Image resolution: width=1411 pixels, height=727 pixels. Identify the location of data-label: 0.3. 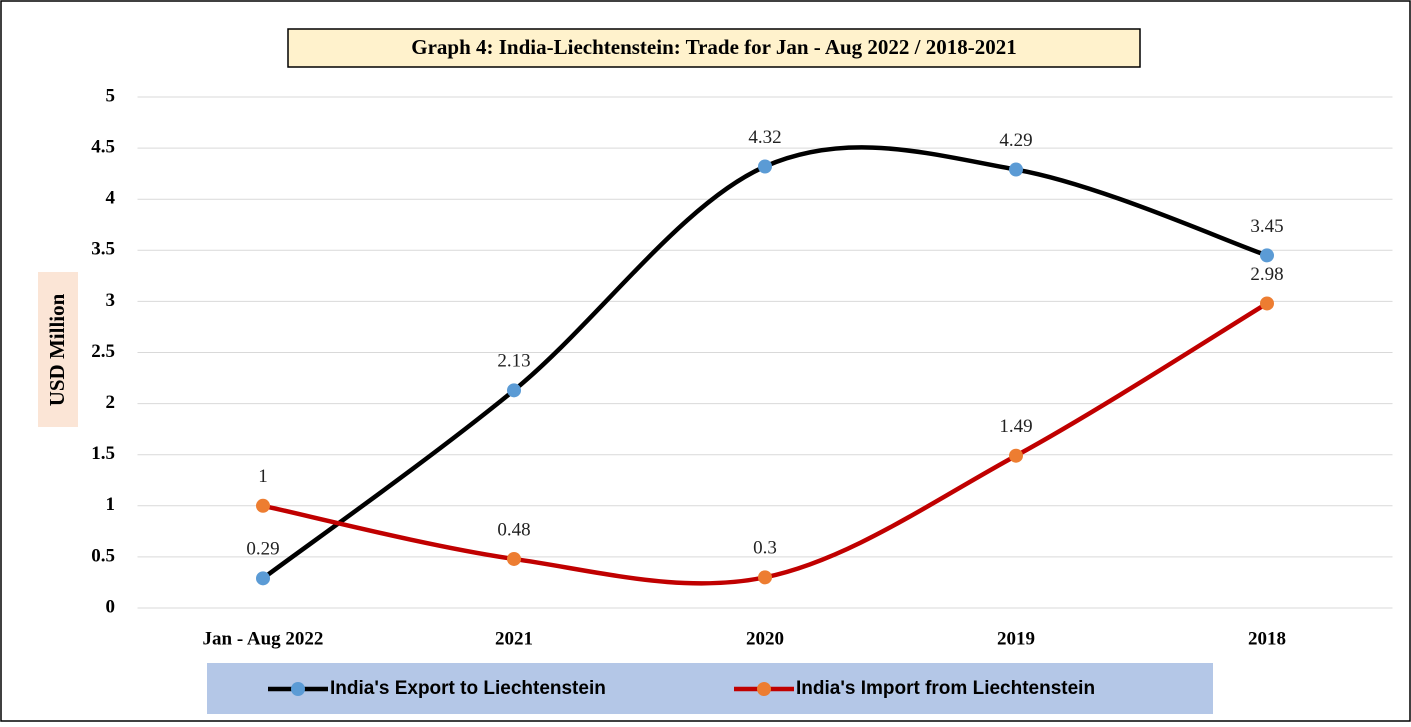
(765, 548).